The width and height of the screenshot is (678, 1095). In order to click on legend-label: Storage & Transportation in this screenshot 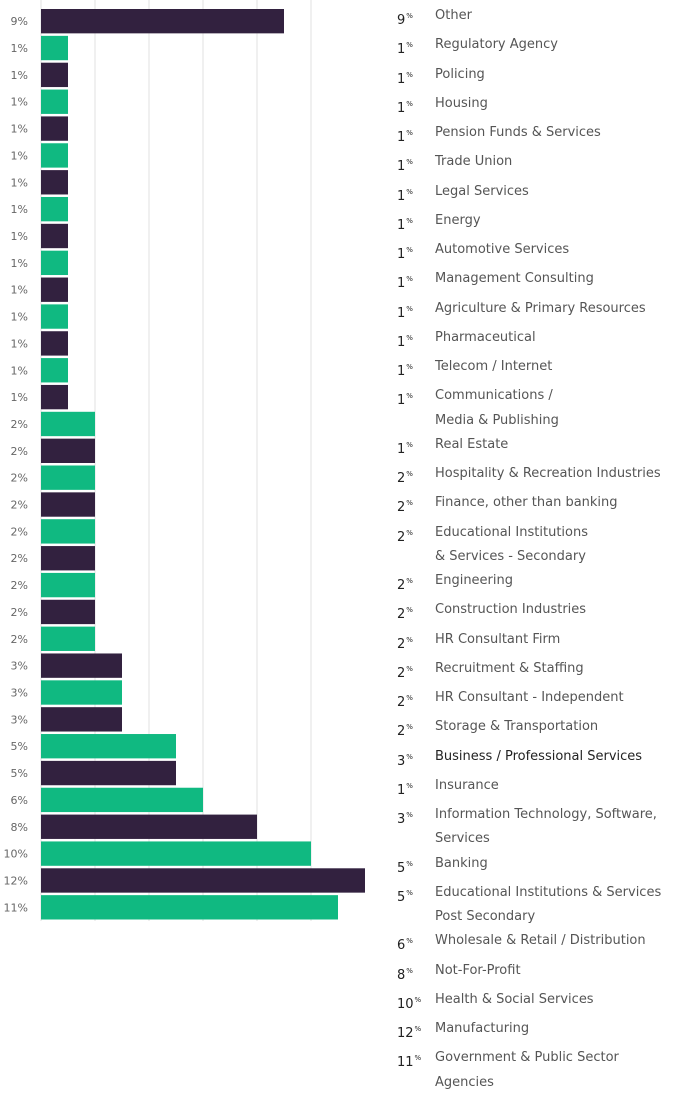, I will do `click(517, 727)`.